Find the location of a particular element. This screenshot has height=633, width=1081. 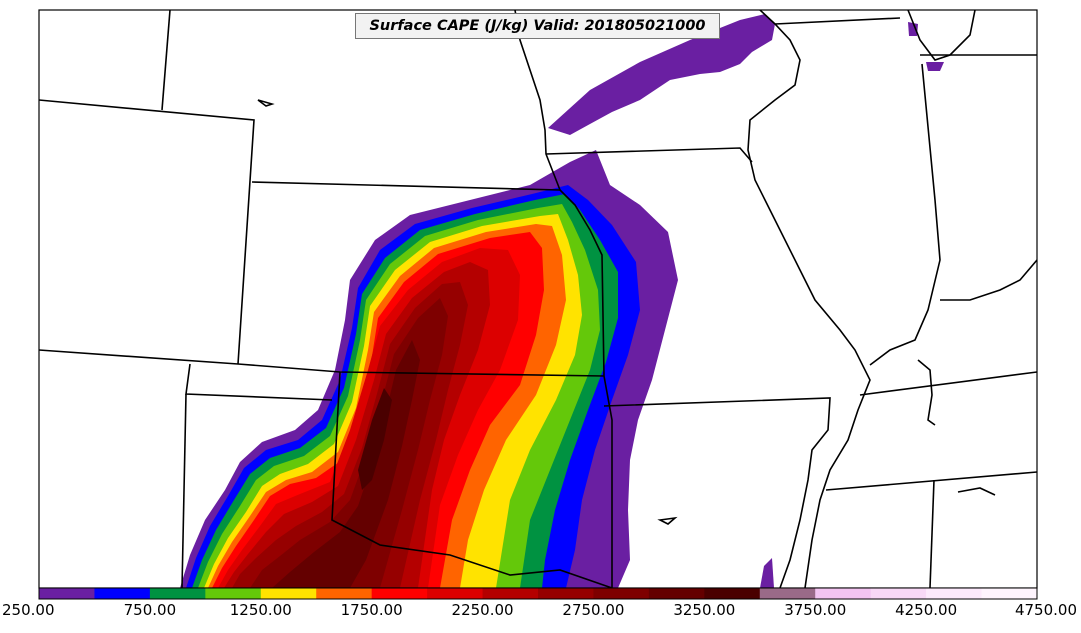

colorbar-border is located at coordinates (538, 593).